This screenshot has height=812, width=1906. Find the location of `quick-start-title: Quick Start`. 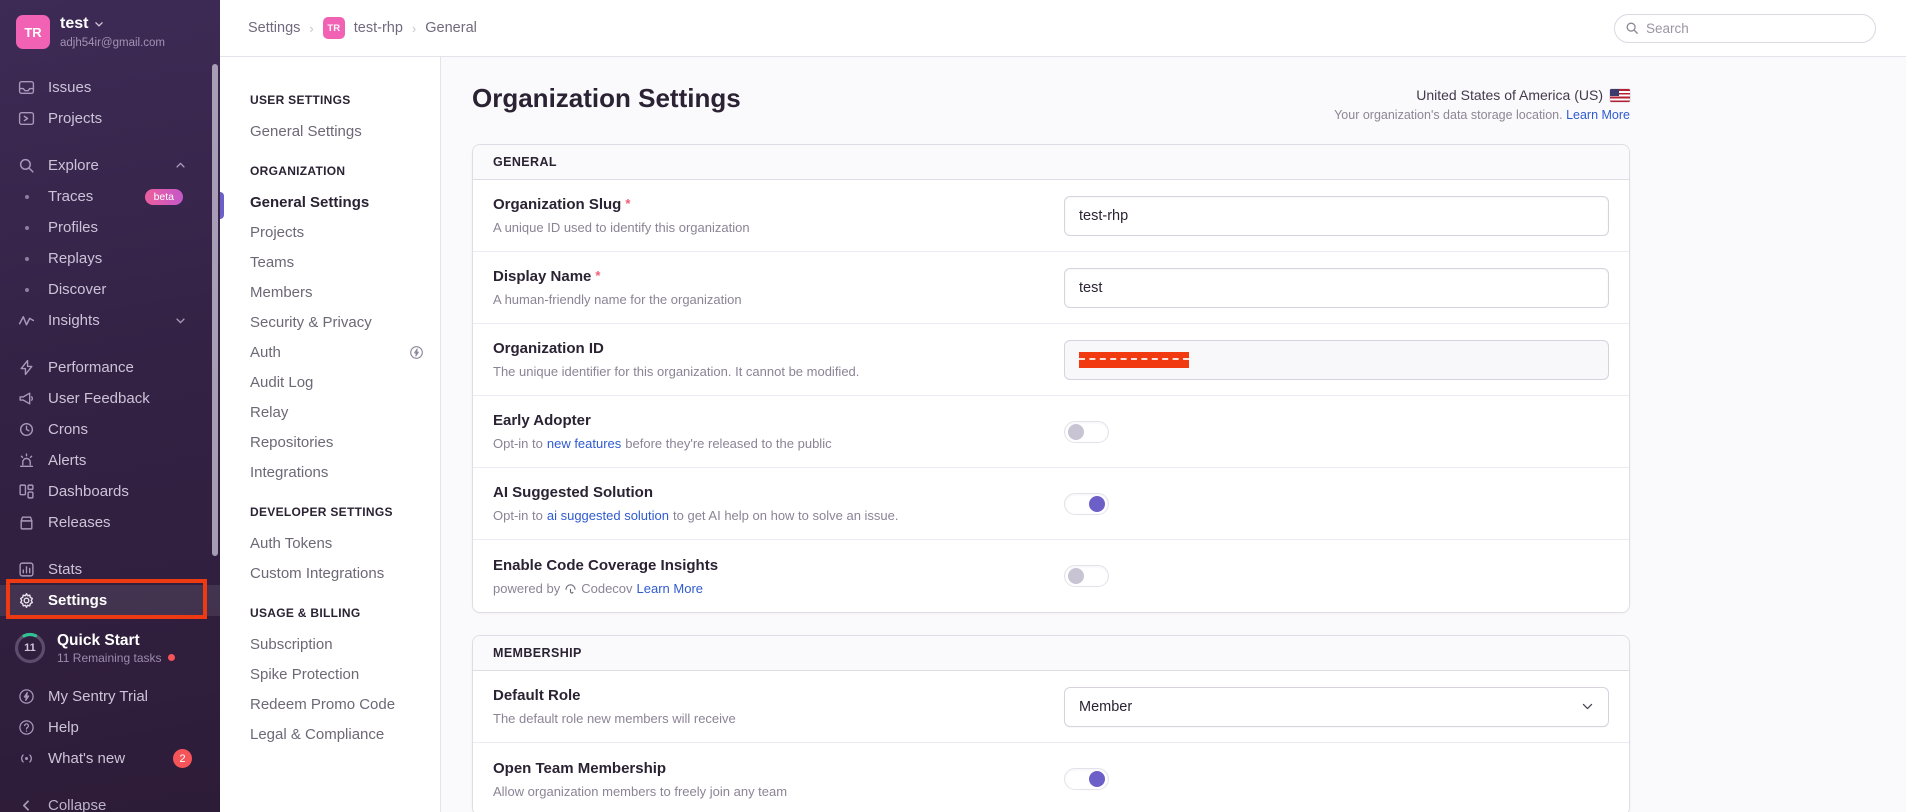

quick-start-title: Quick Start is located at coordinates (98, 640).